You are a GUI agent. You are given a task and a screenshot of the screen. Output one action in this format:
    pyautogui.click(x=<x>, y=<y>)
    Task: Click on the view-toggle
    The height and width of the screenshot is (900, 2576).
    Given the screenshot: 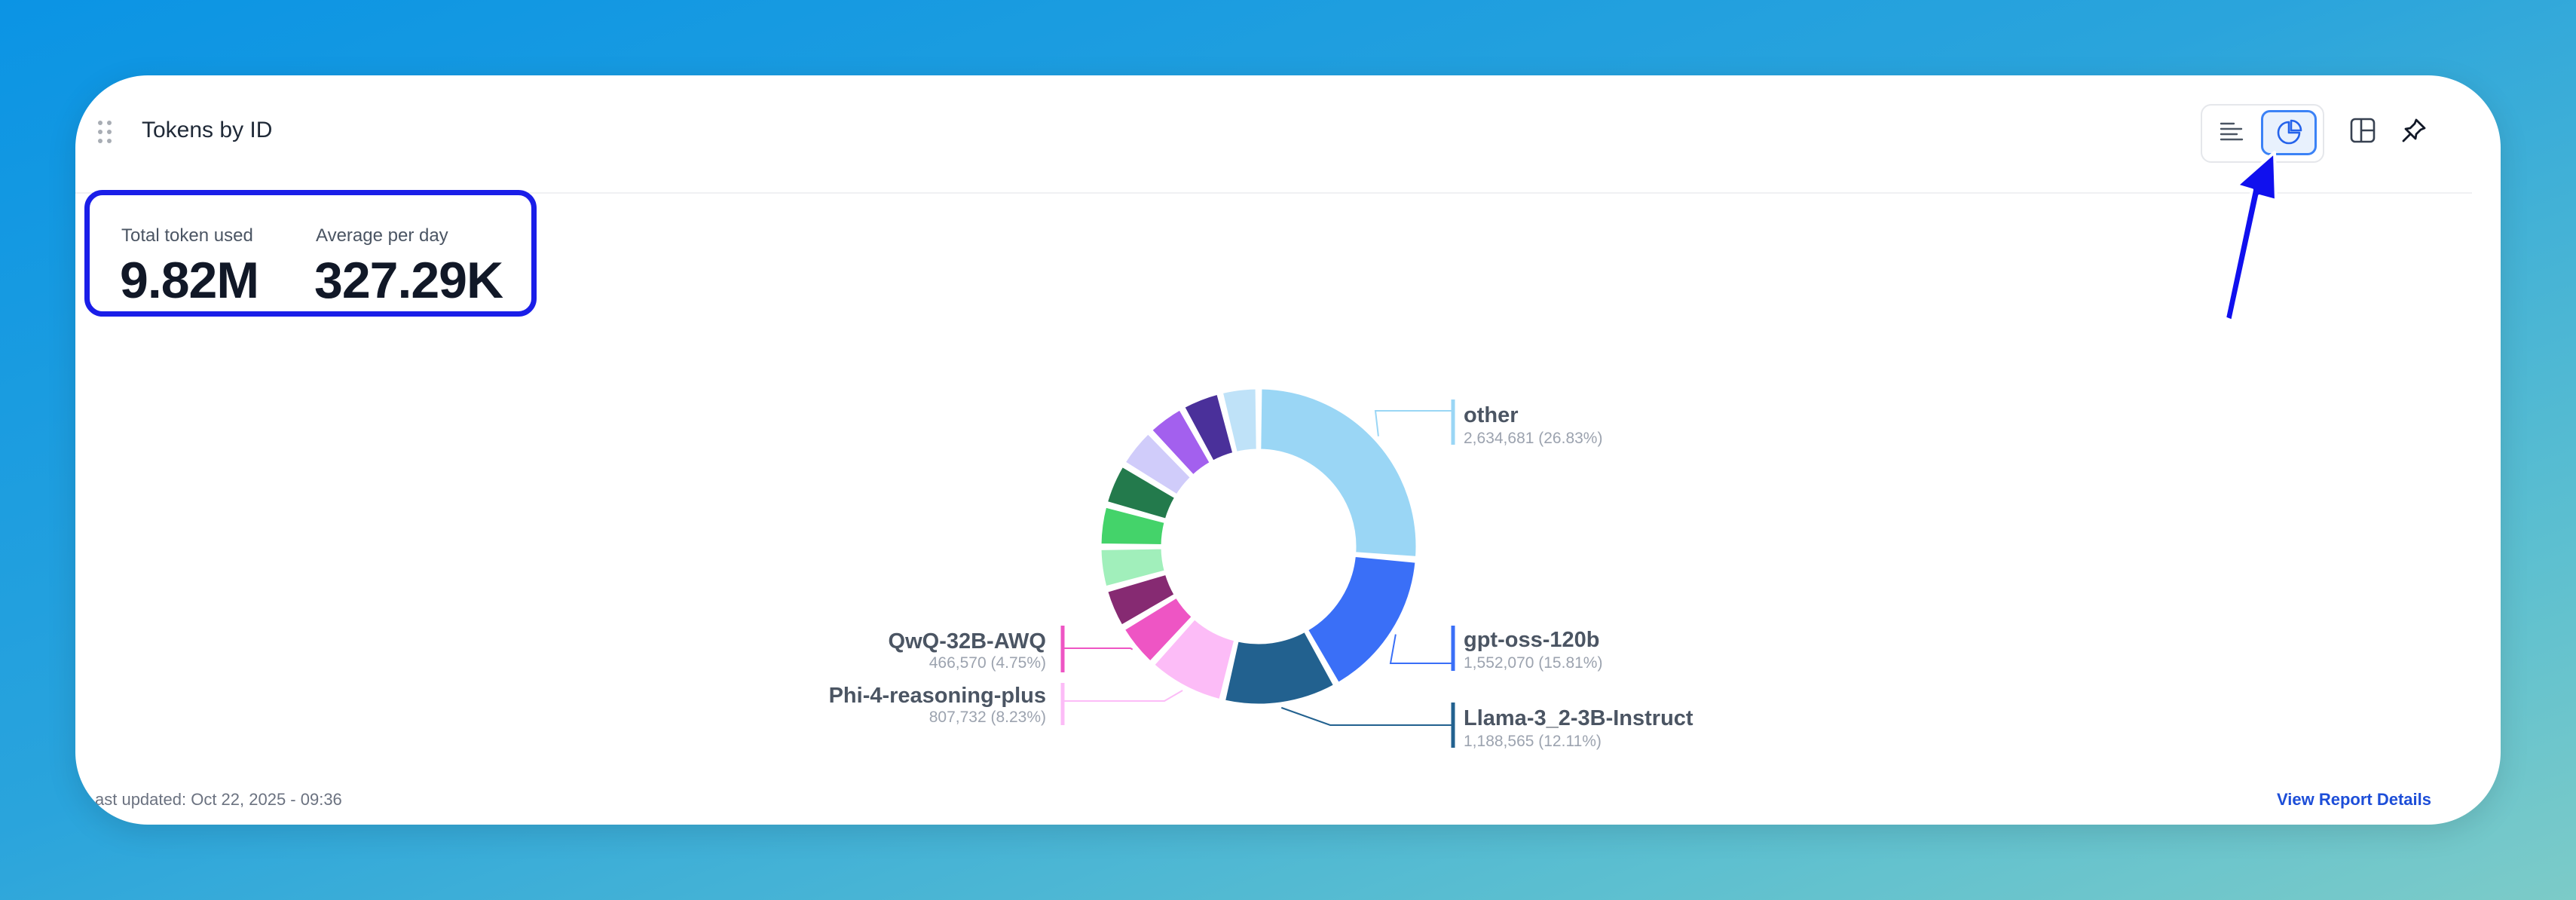 What is the action you would take?
    pyautogui.click(x=2262, y=133)
    